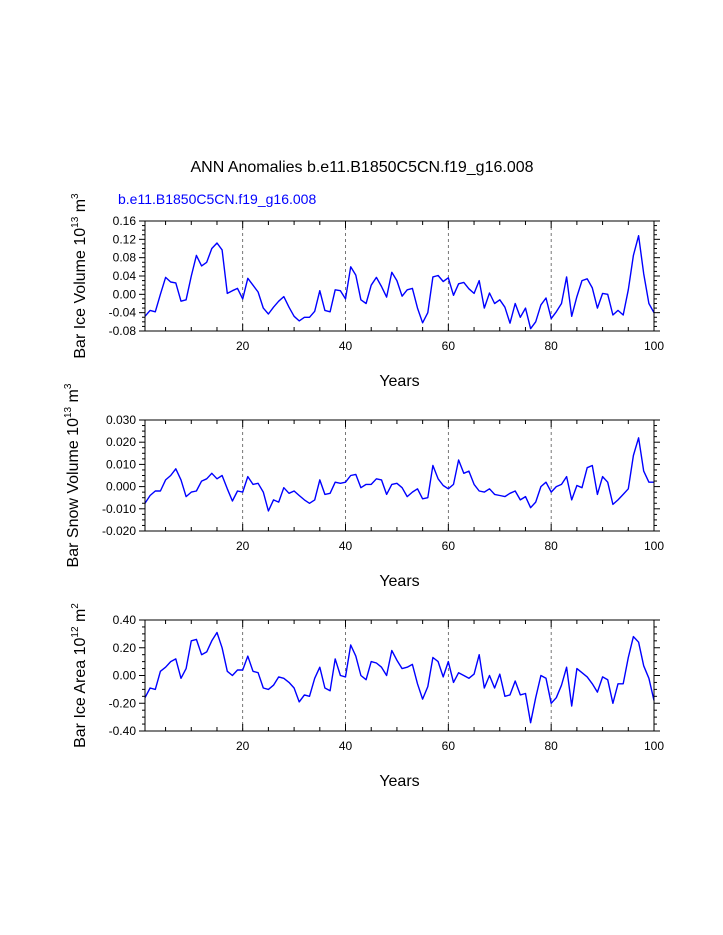 The width and height of the screenshot is (723, 935). Describe the element at coordinates (123, 331) in the screenshot. I see `y-tick-label: -0.08` at that location.